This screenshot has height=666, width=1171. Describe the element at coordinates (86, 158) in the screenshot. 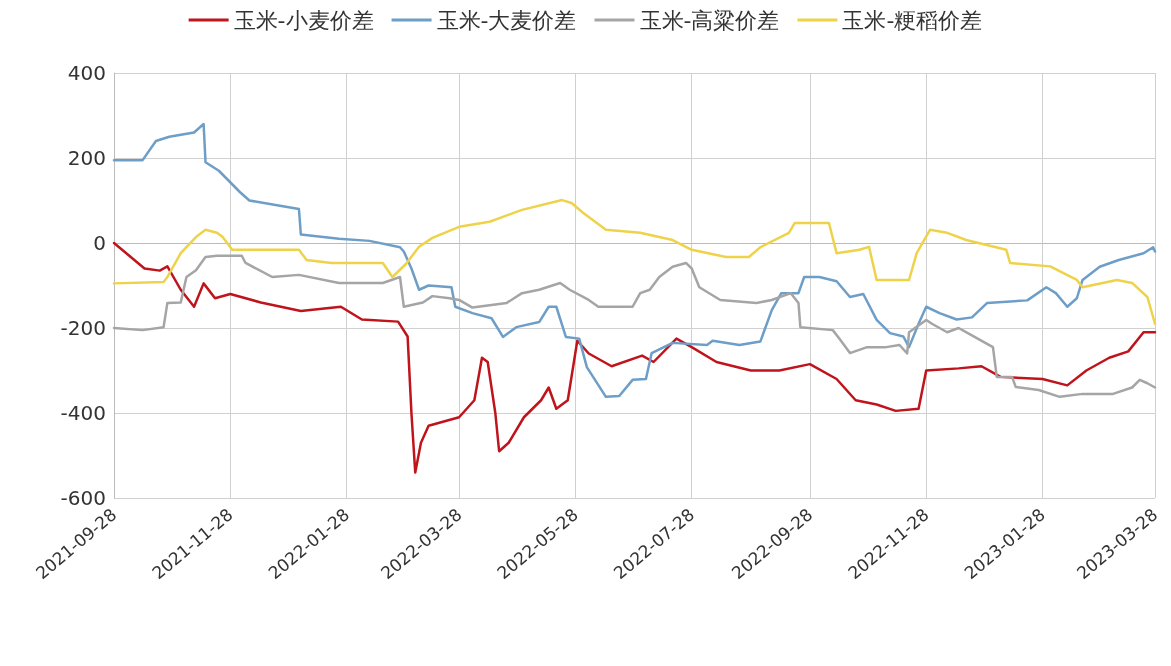

I see `y-tick-label: 200` at that location.